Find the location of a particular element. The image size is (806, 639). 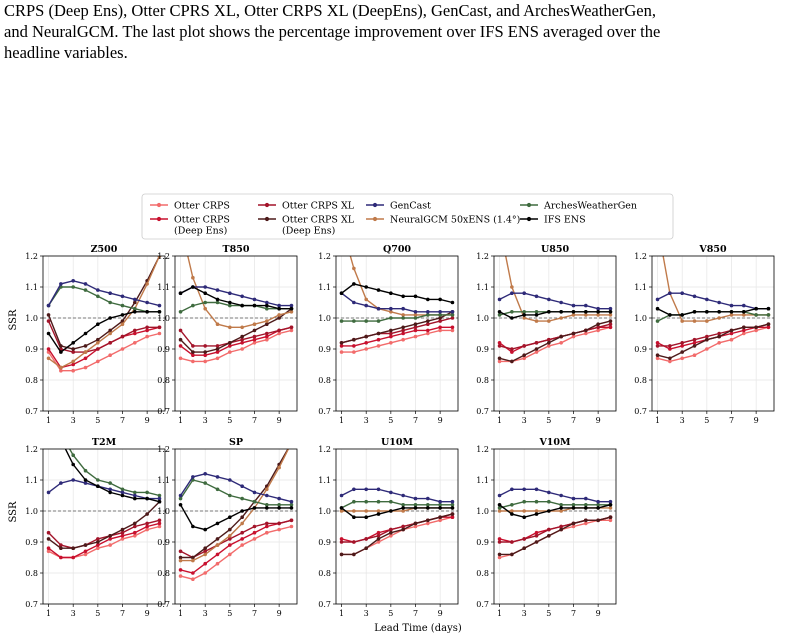

panel-title: SP is located at coordinates (236, 442).